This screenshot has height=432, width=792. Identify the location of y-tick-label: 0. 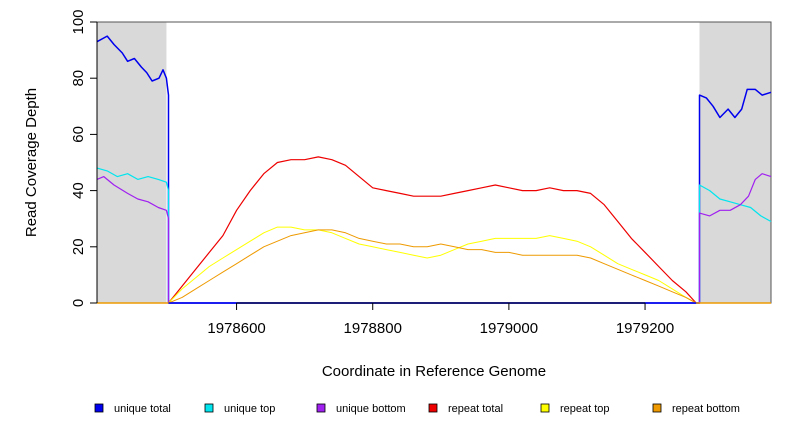
(78, 303).